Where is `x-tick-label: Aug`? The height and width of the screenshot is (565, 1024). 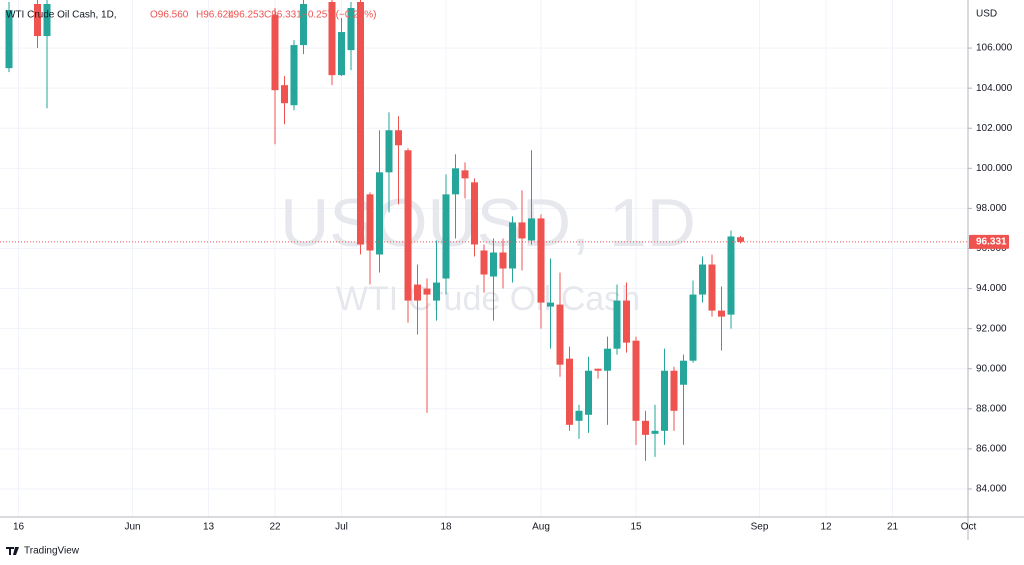
x-tick-label: Aug is located at coordinates (541, 527).